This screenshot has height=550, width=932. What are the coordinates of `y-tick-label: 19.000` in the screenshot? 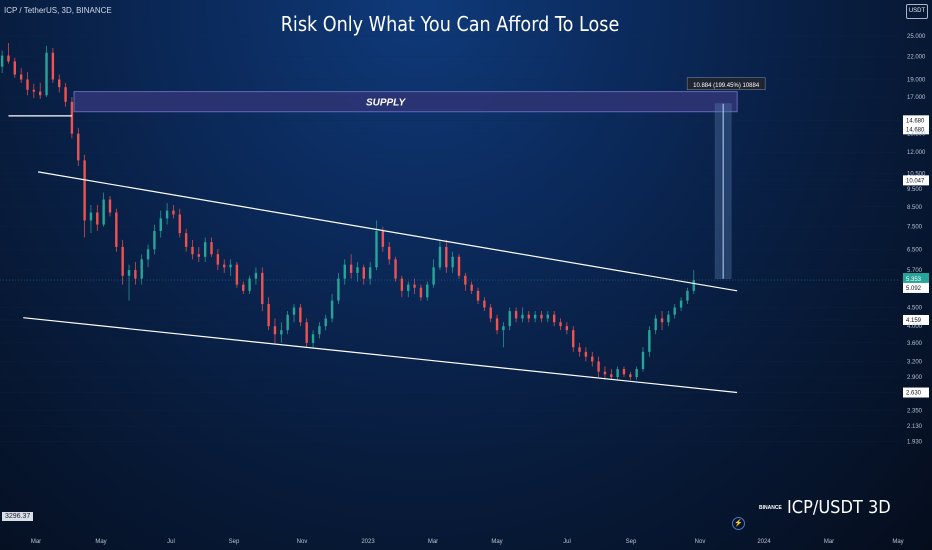 It's located at (916, 80).